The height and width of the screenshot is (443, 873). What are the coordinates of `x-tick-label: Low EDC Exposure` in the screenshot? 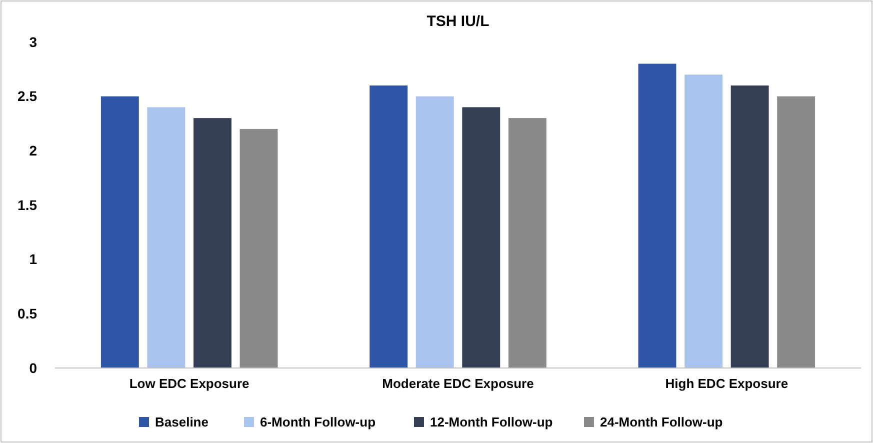 It's located at (189, 383).